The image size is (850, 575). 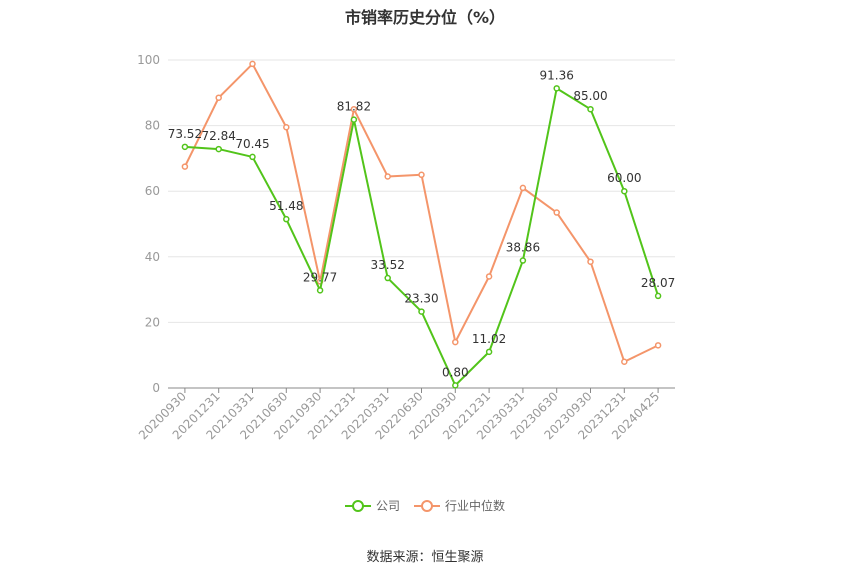 I want to click on data-label: 28.07, so click(x=658, y=283).